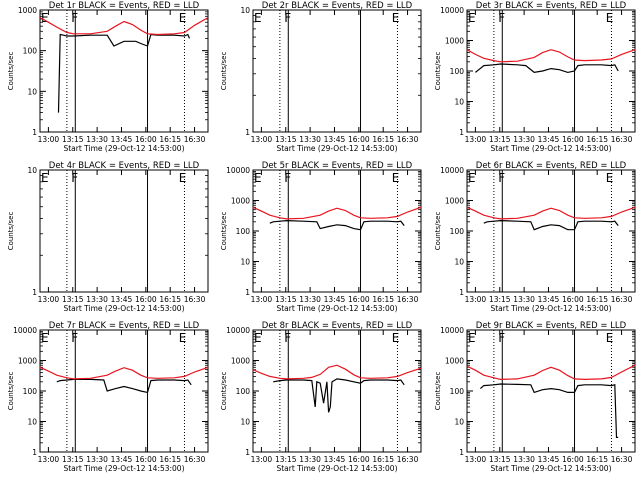 The height and width of the screenshot is (480, 640). I want to click on chart-title: Det 9r BLACK = Events, RED = LLD, so click(551, 326).